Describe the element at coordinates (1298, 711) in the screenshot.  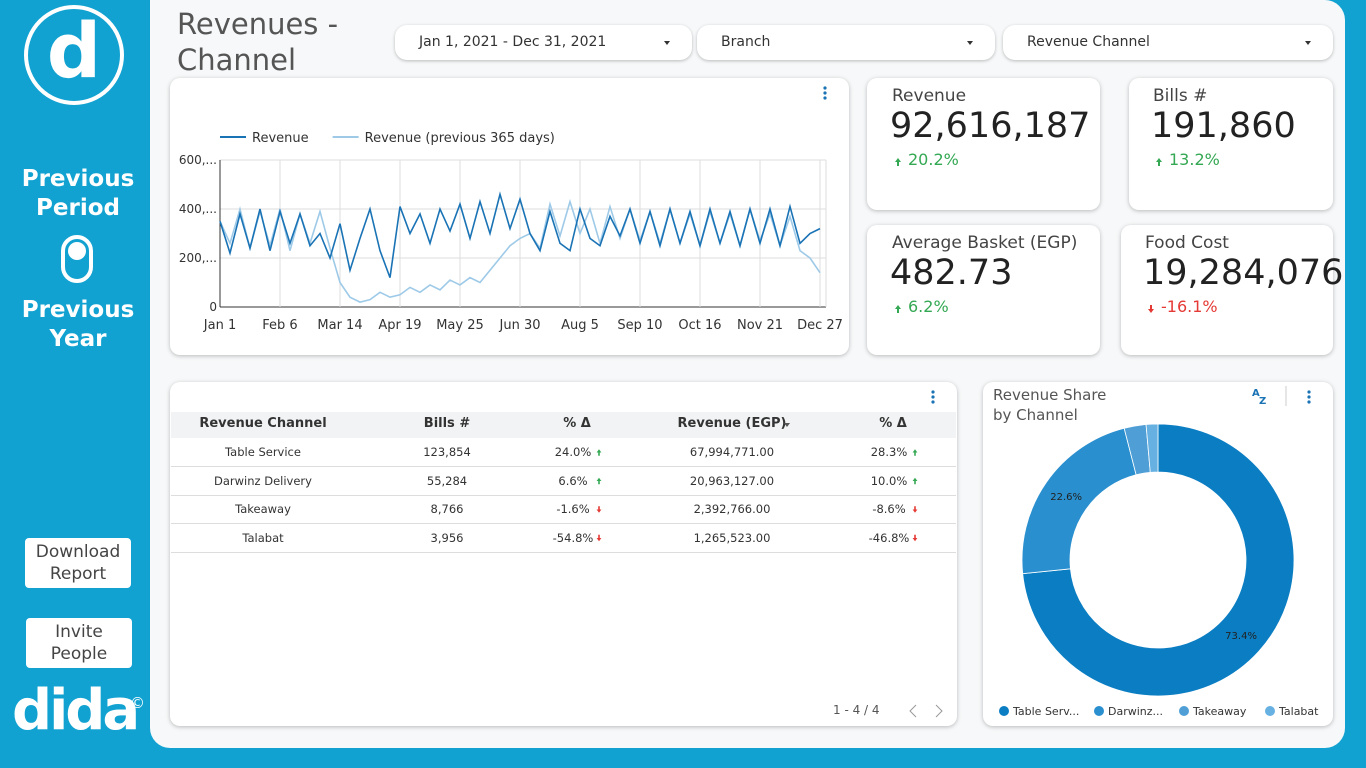
I see `legend-label: Talabat` at that location.